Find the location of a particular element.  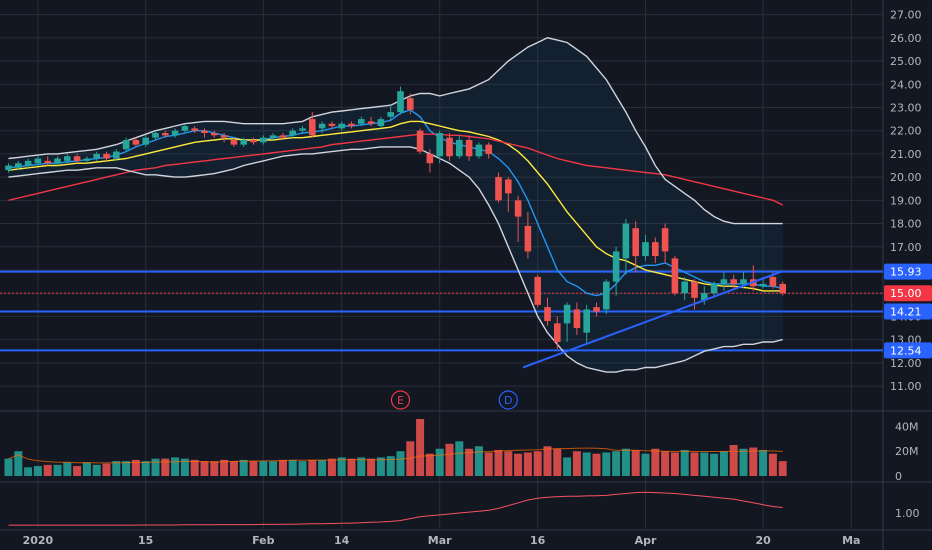

indicator-line is located at coordinates (395, 508).